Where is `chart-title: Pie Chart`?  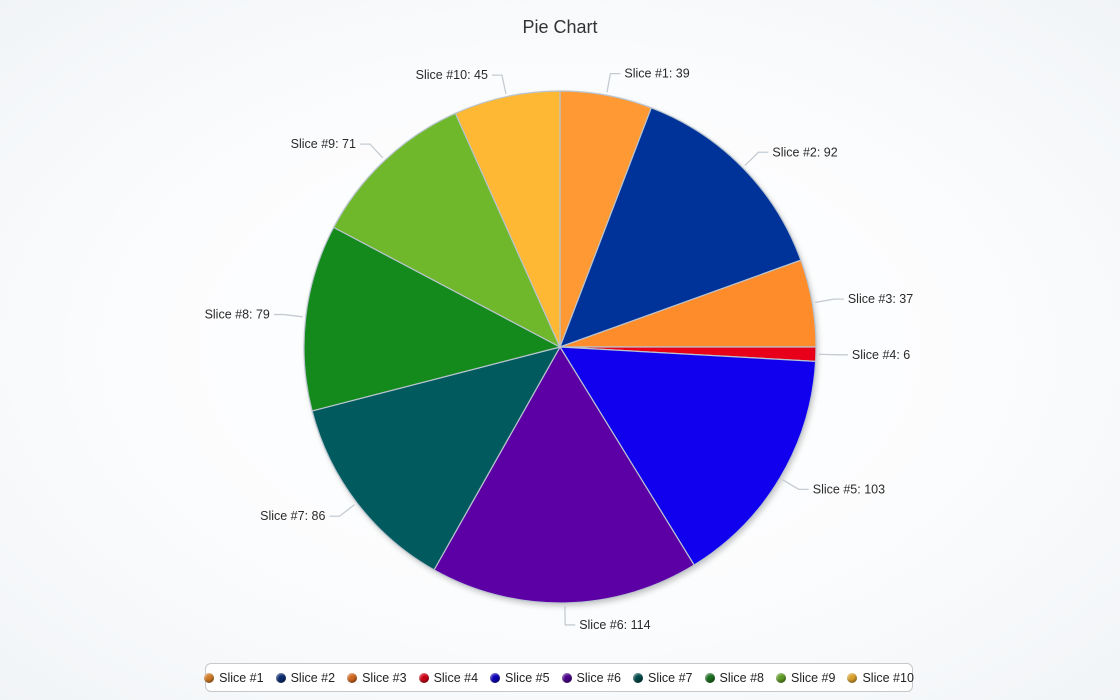 chart-title: Pie Chart is located at coordinates (560, 27).